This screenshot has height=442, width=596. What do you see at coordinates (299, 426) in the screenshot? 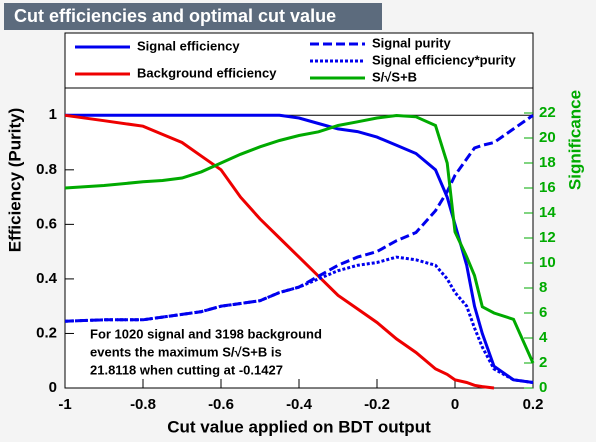
I see `x-axis-label: Cut value applied on BDT output` at bounding box center [299, 426].